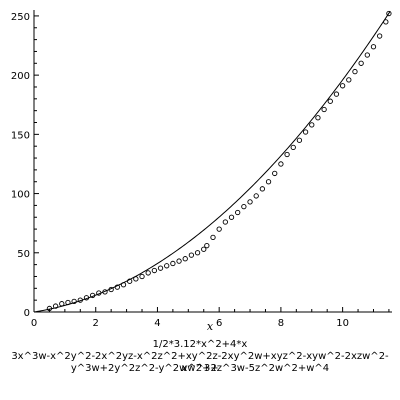 This screenshot has width=400, height=400. What do you see at coordinates (20, 76) in the screenshot?
I see `y-tick-label: 200` at bounding box center [20, 76].